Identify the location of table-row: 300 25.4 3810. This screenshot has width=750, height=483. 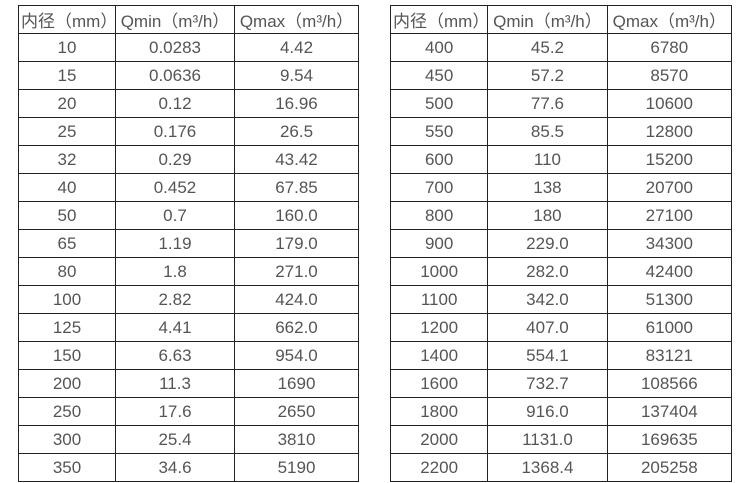
(188, 439).